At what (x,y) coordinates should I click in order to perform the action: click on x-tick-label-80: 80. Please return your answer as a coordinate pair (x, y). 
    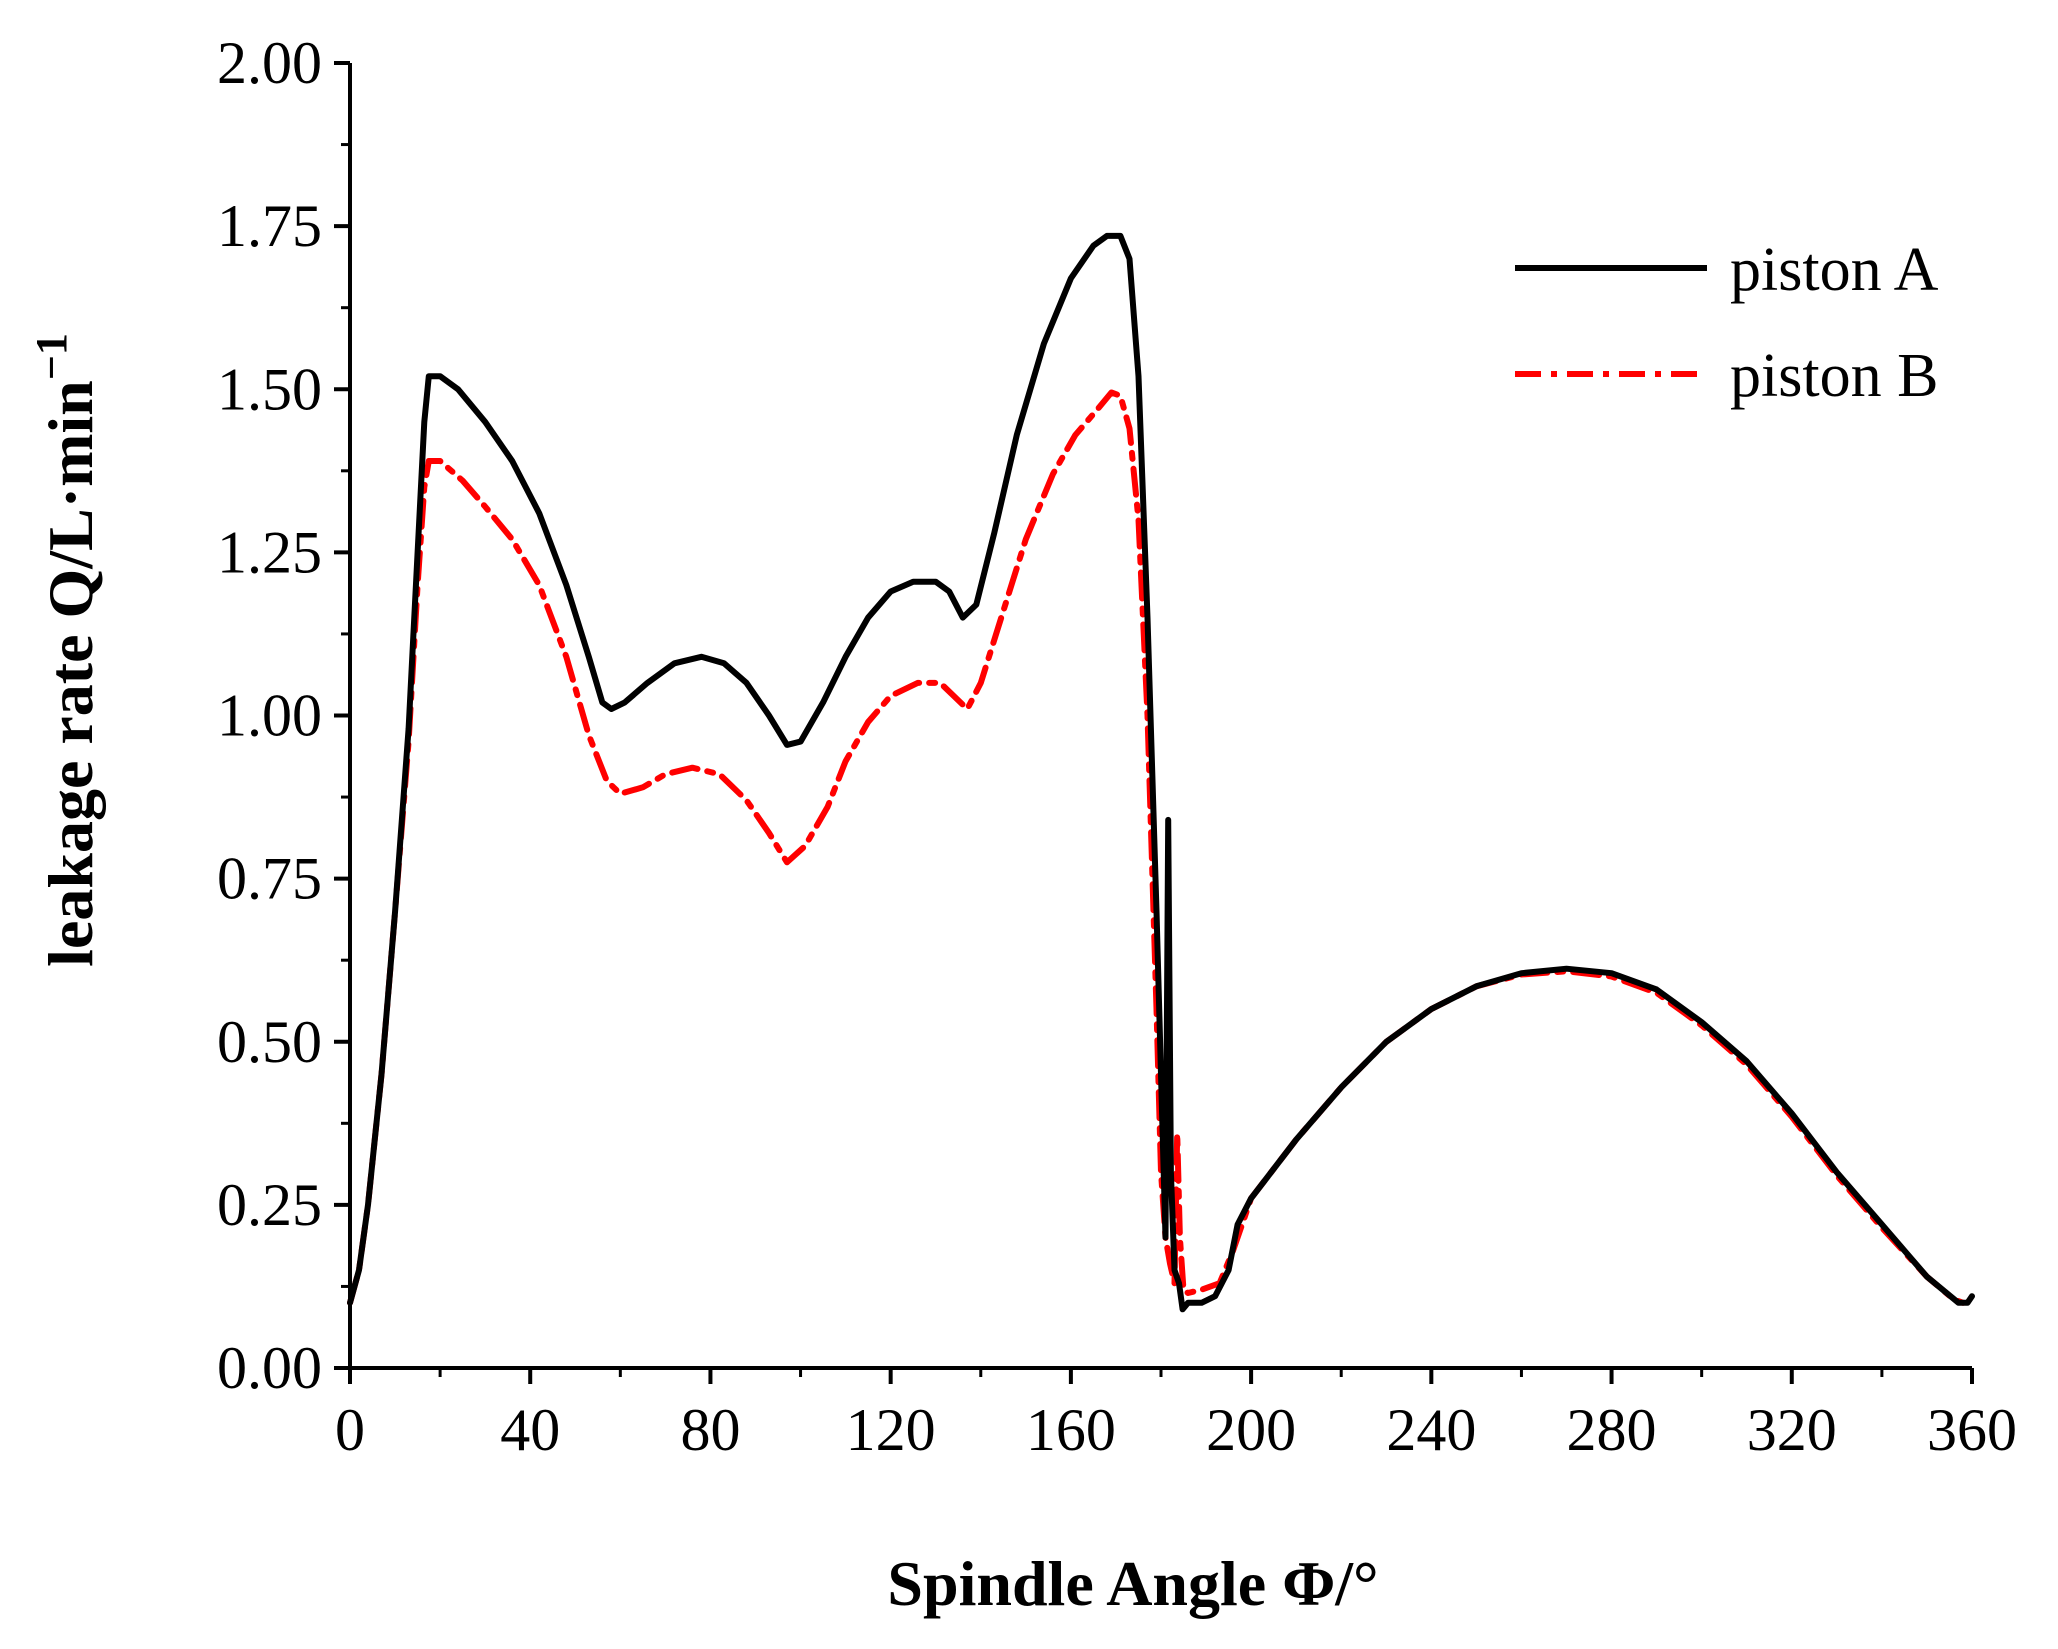
    Looking at the image, I should click on (710, 1430).